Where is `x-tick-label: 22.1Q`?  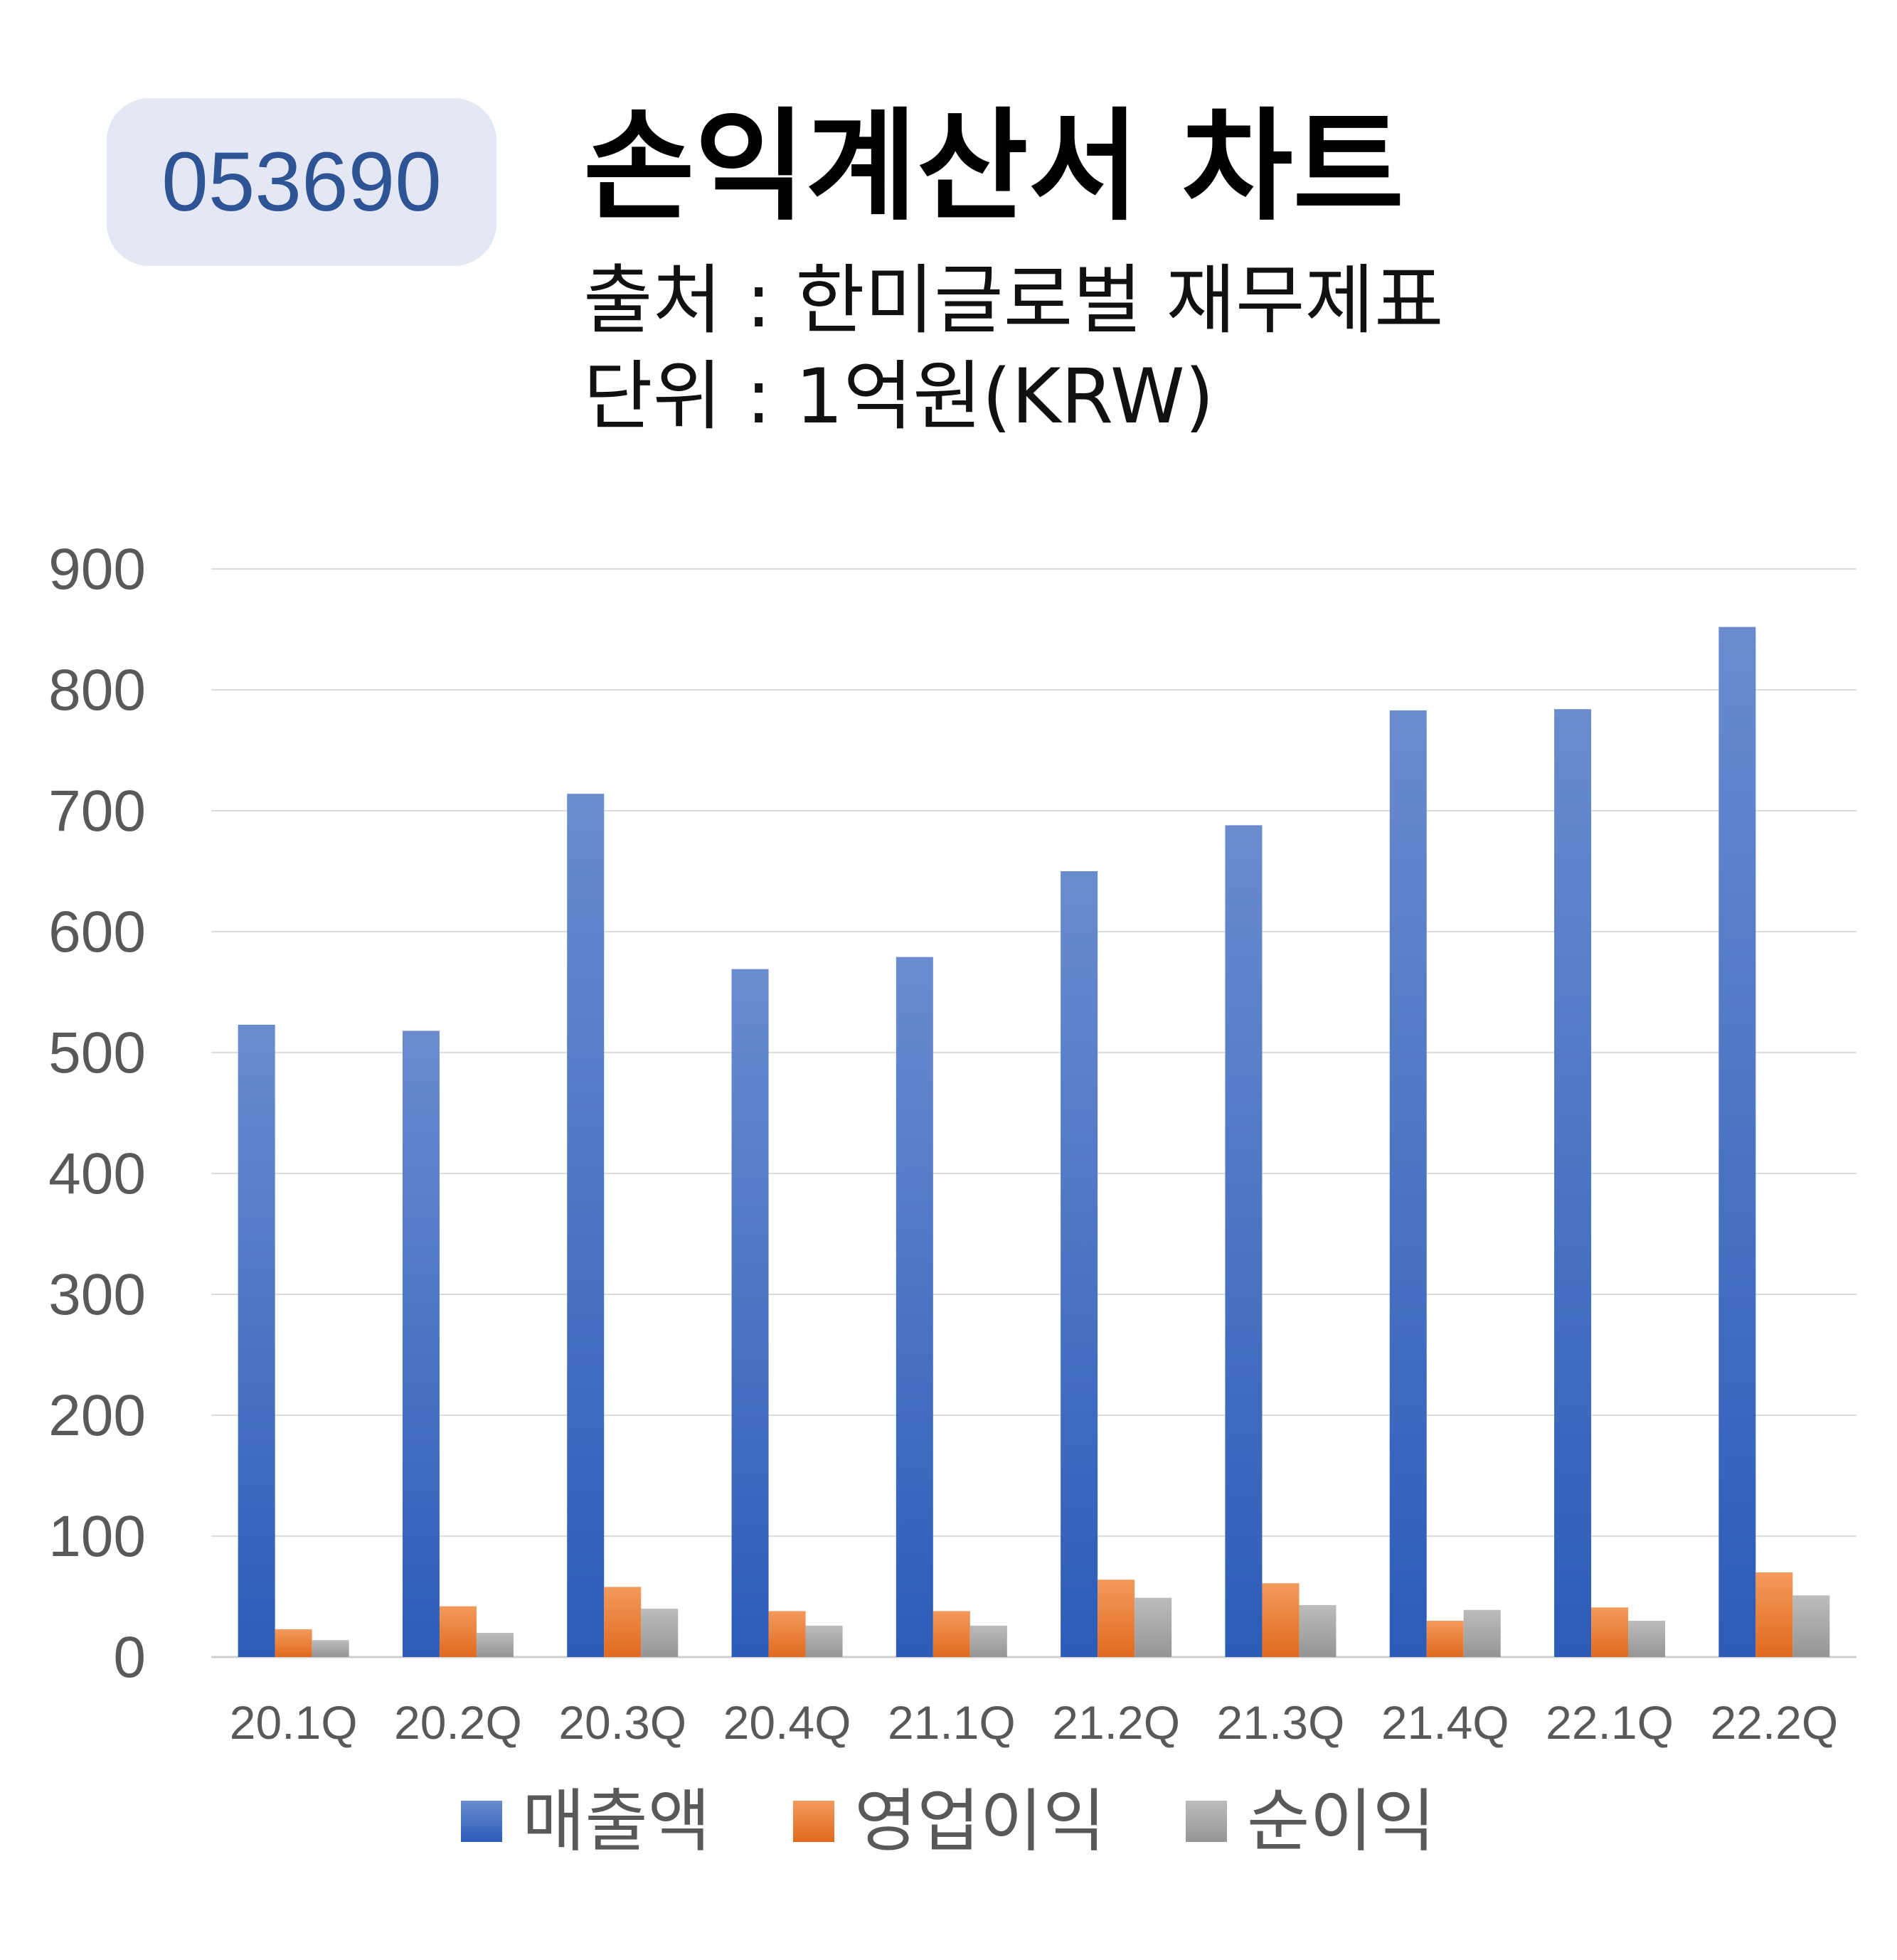
x-tick-label: 22.1Q is located at coordinates (1610, 1722).